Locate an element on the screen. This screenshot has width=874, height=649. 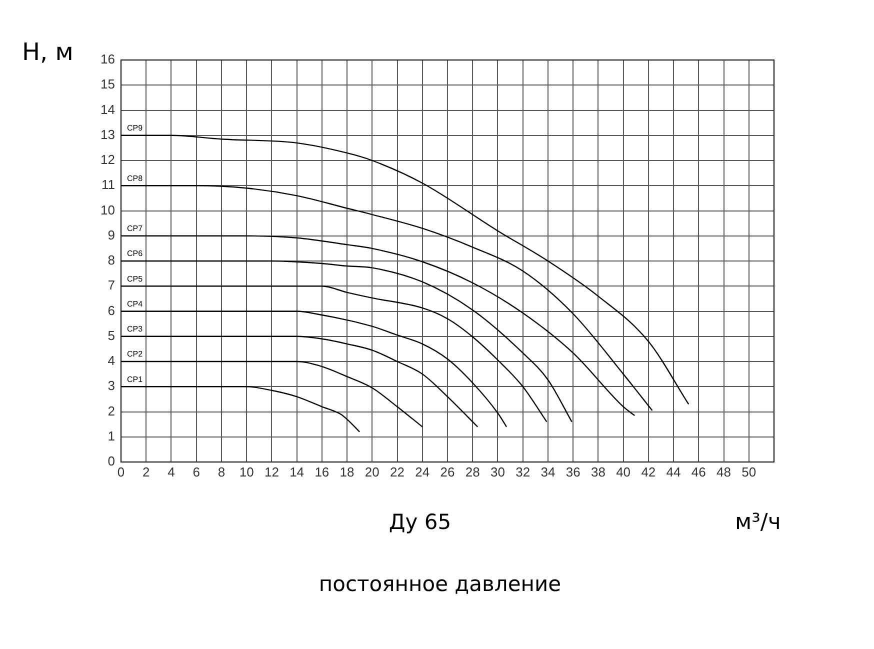
x-tick-label: 18 is located at coordinates (347, 472).